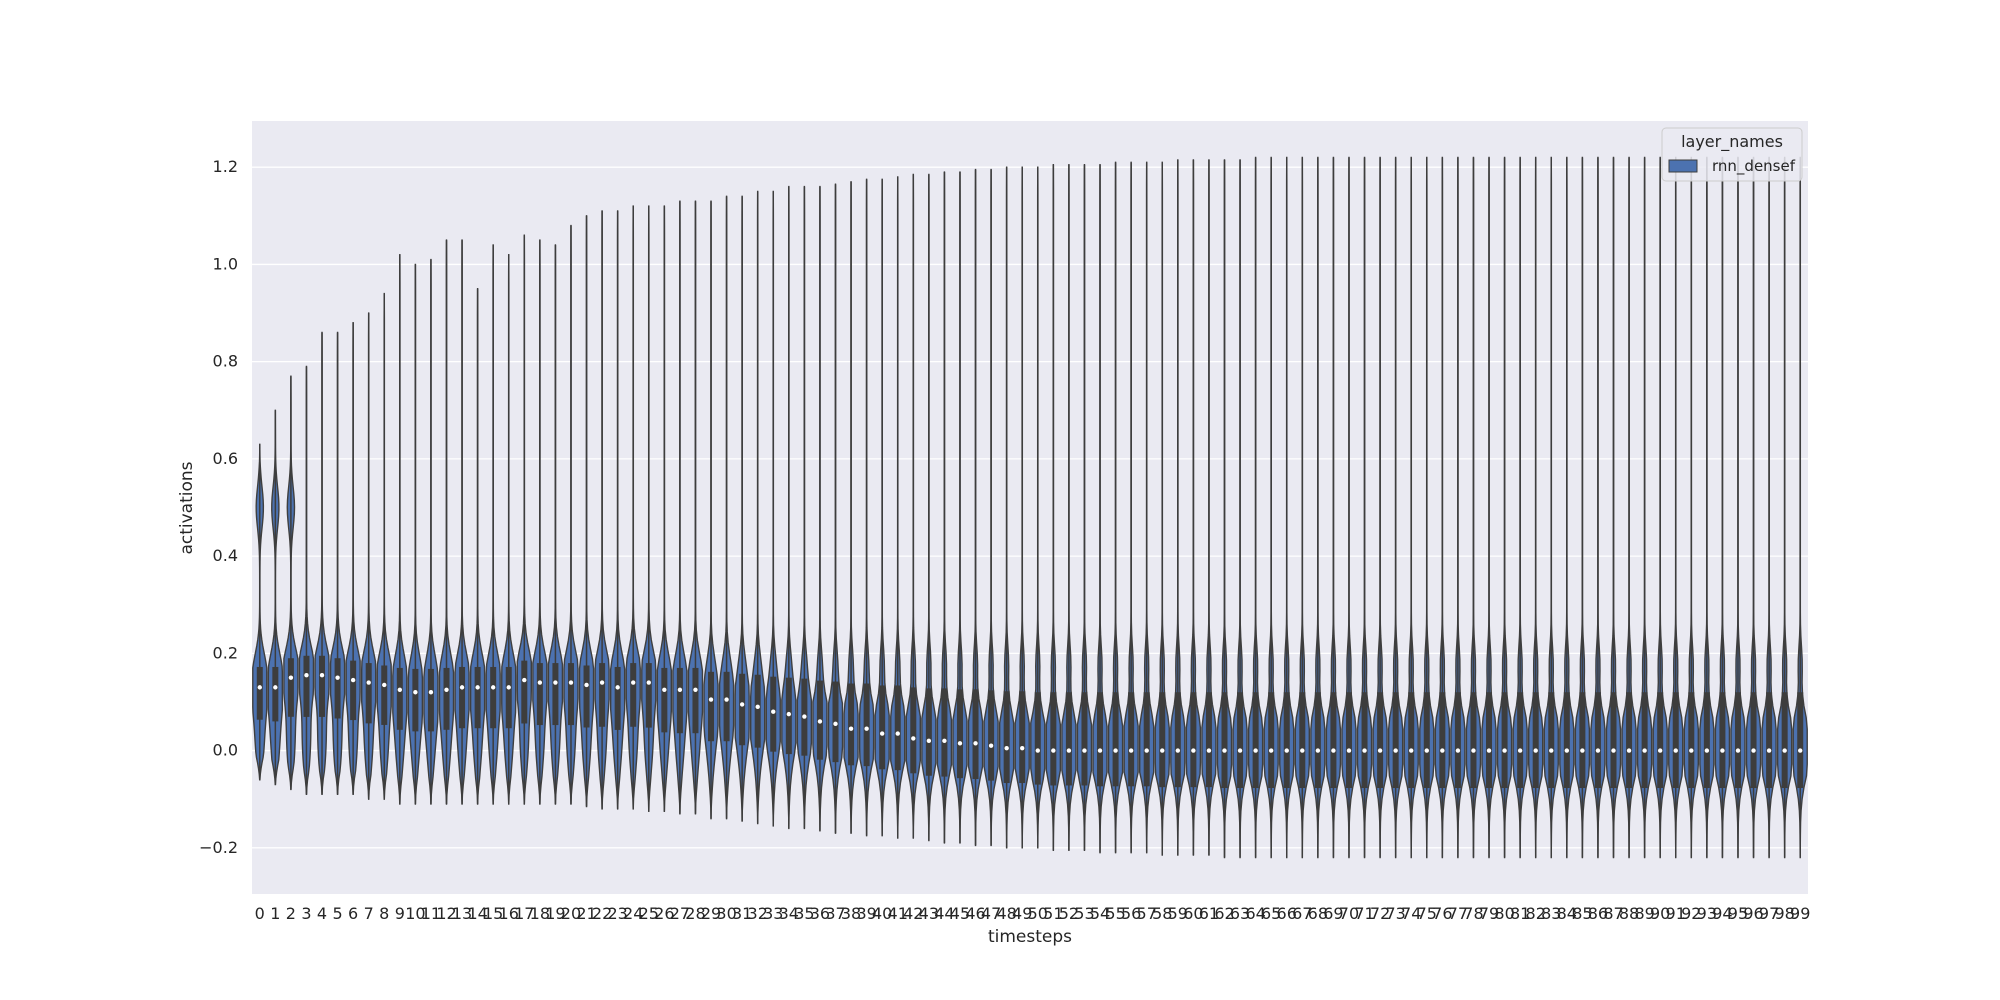 The image size is (2000, 1000). I want to click on x-tick-label: 41, so click(898, 913).